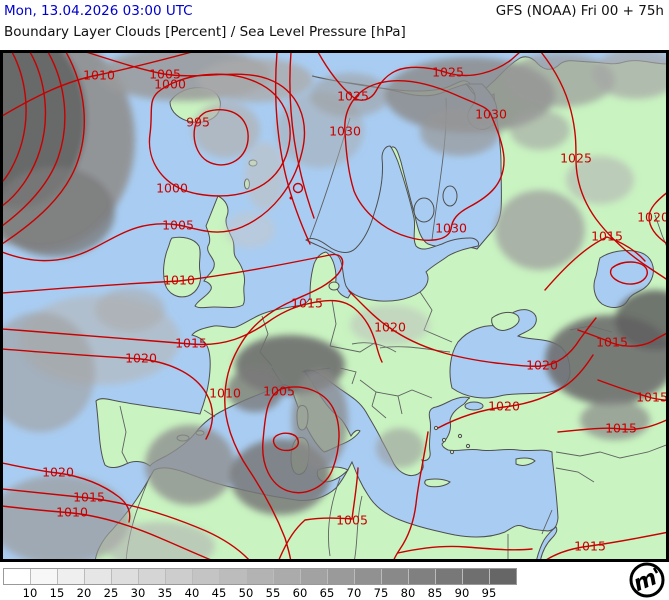  I want to click on lake-onega, so click(450, 196).